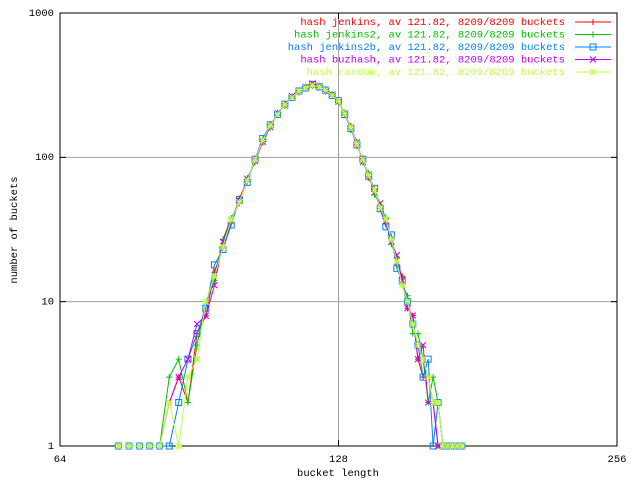 The width and height of the screenshot is (640, 480). Describe the element at coordinates (15, 229) in the screenshot. I see `y-axis-label: number of buckets` at that location.